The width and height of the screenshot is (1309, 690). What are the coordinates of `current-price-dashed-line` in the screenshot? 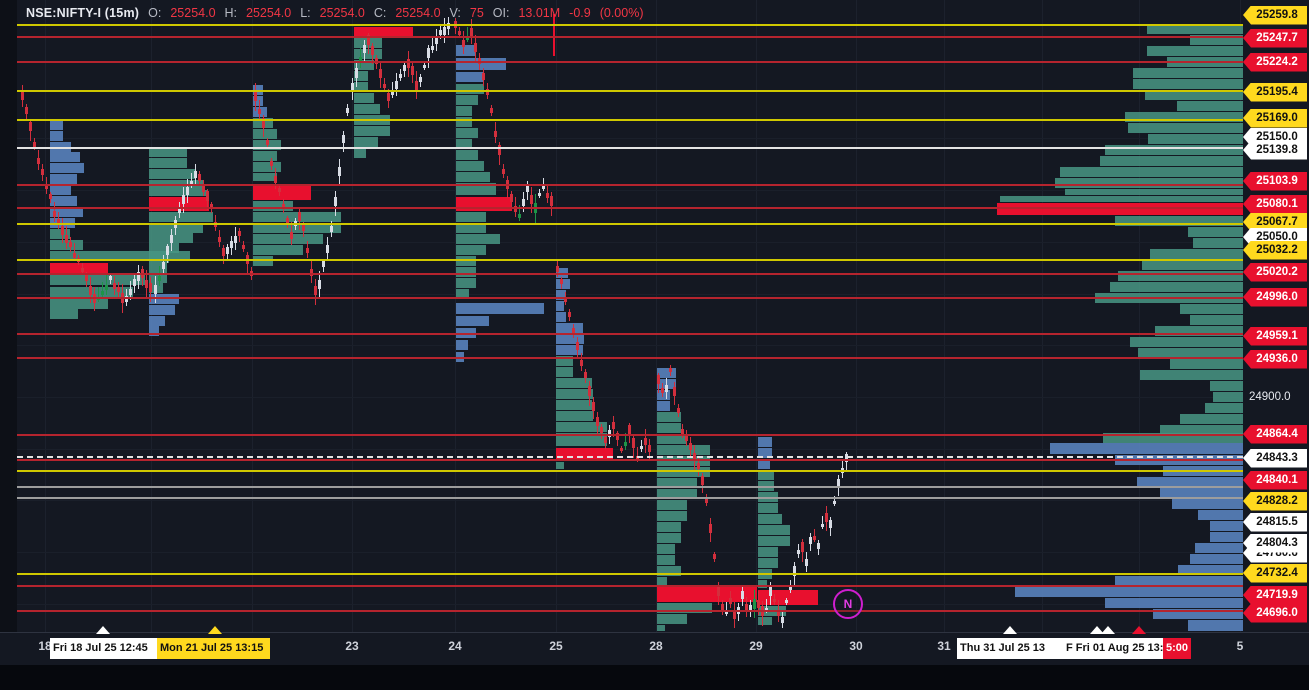 It's located at (630, 457).